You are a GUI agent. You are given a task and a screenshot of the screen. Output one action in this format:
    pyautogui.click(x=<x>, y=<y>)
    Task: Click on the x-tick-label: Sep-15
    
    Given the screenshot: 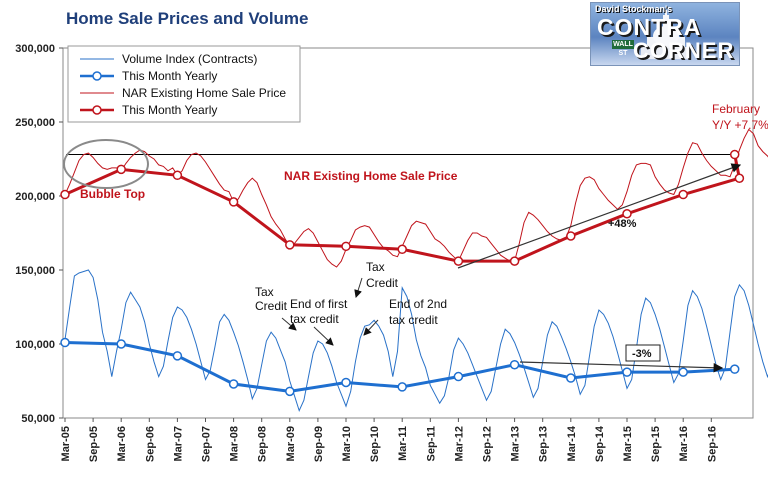 What is the action you would take?
    pyautogui.click(x=656, y=444)
    